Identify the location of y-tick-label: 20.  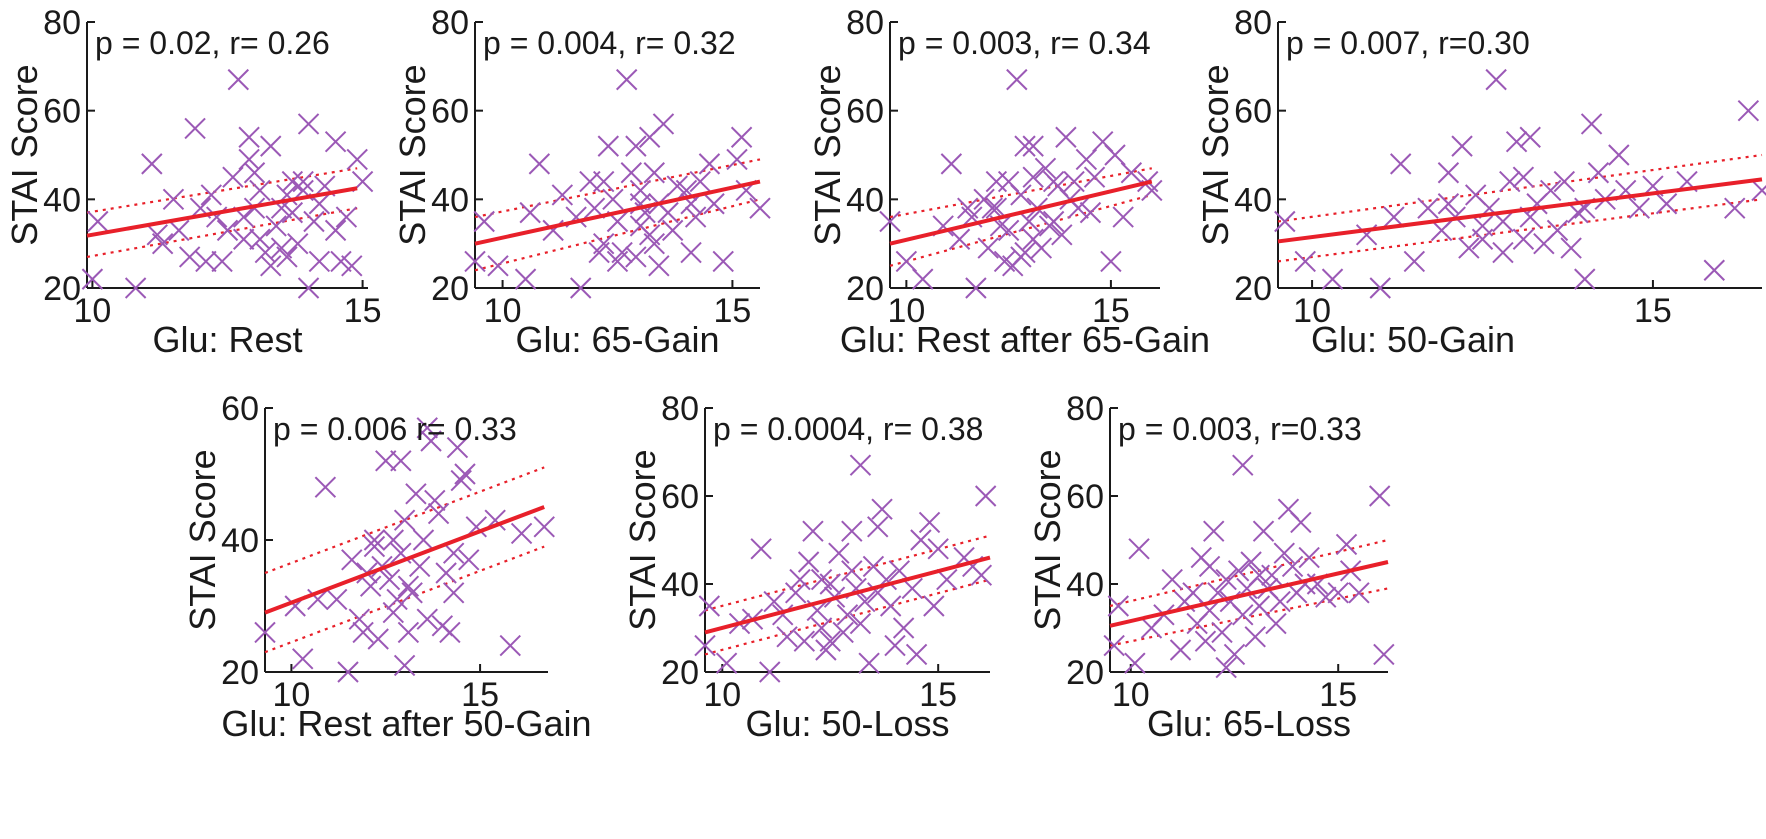
(680, 673).